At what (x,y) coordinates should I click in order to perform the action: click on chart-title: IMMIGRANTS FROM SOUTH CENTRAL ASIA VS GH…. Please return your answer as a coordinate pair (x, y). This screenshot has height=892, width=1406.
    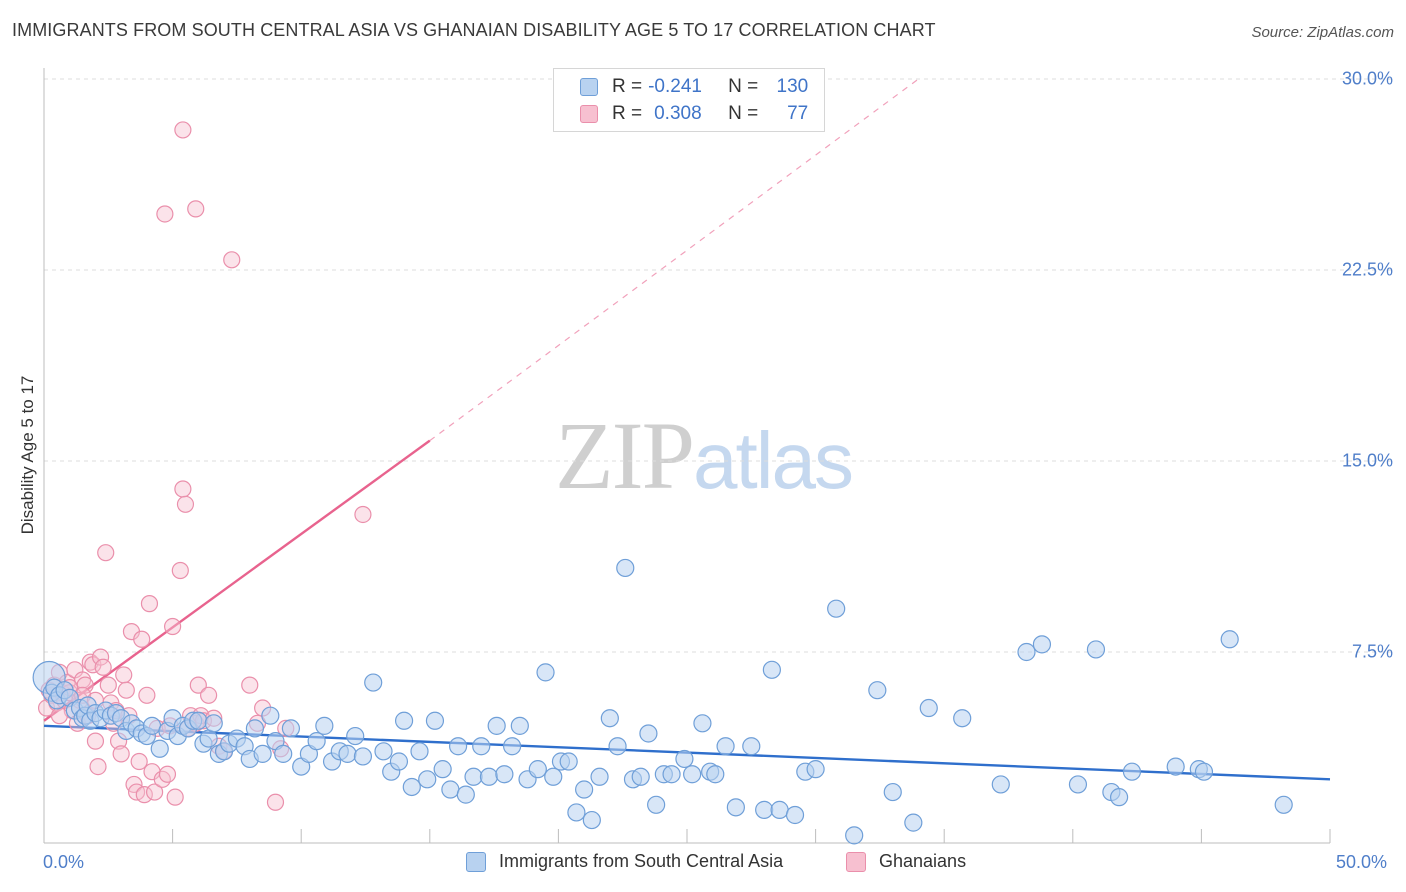
    Looking at the image, I should click on (474, 30).